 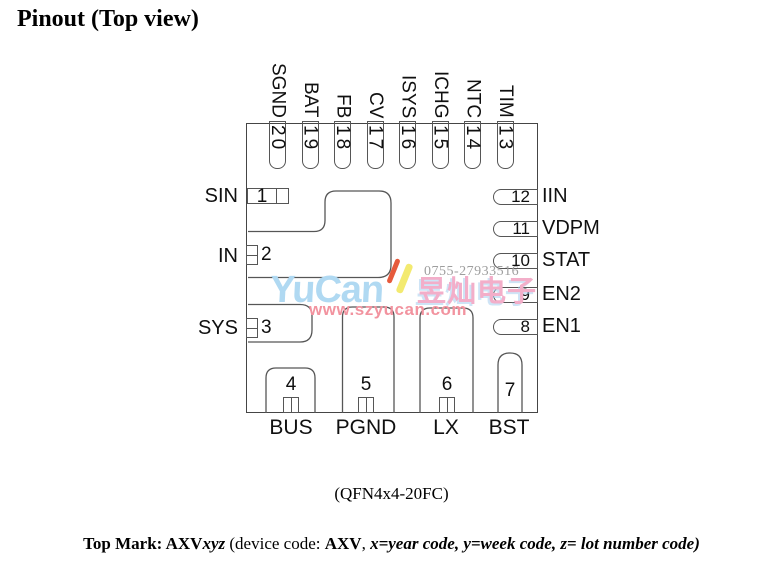 I want to click on pin-15-pad: 15, so click(x=440, y=145).